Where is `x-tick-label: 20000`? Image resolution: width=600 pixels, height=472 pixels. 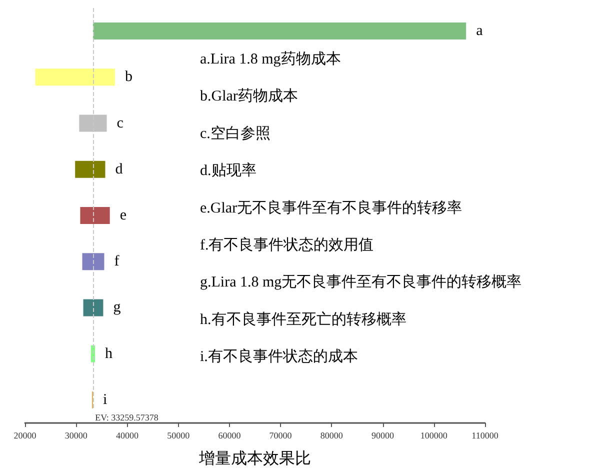 x-tick-label: 20000 is located at coordinates (25, 435).